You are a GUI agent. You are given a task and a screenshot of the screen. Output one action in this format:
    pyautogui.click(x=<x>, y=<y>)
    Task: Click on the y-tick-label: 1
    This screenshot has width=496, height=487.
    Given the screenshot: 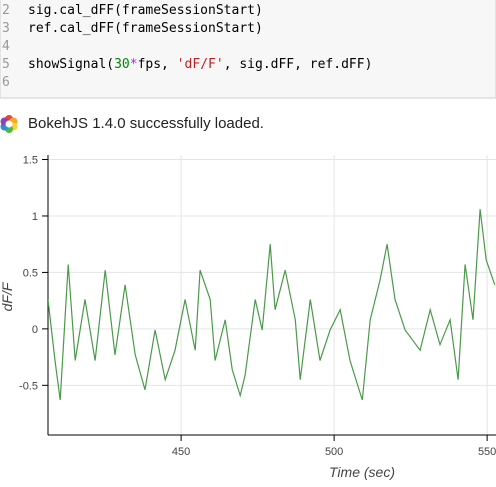 What is the action you would take?
    pyautogui.click(x=35, y=217)
    